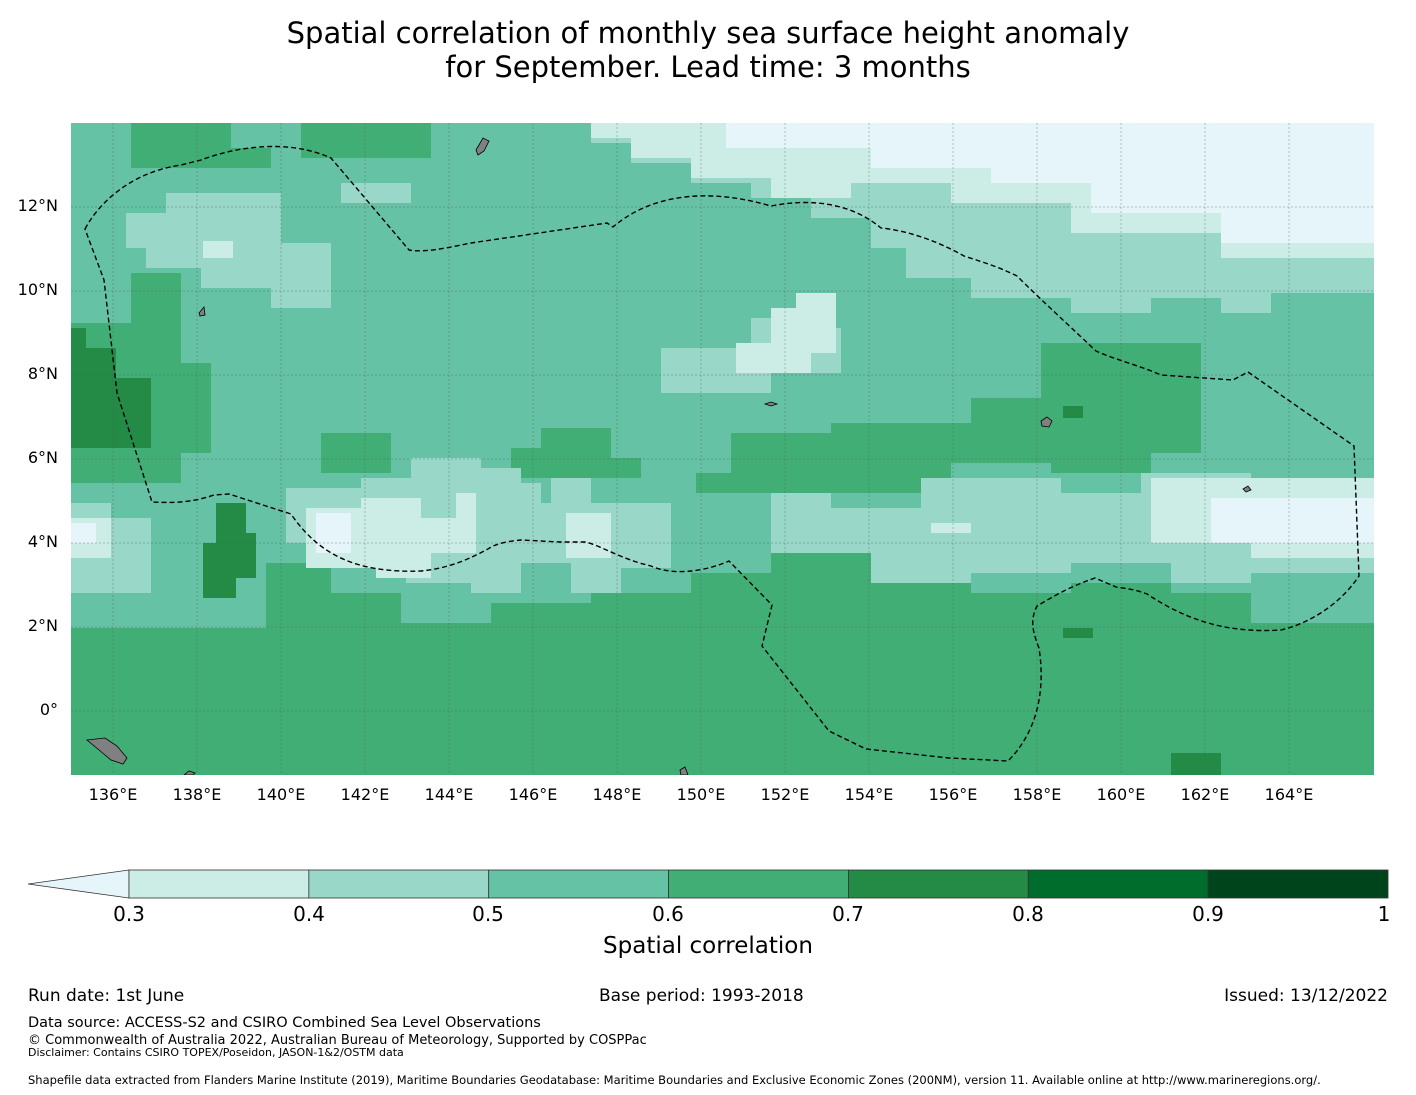 The height and width of the screenshot is (1095, 1416). What do you see at coordinates (1384, 914) in the screenshot?
I see `colorbar-tick-label: 1` at bounding box center [1384, 914].